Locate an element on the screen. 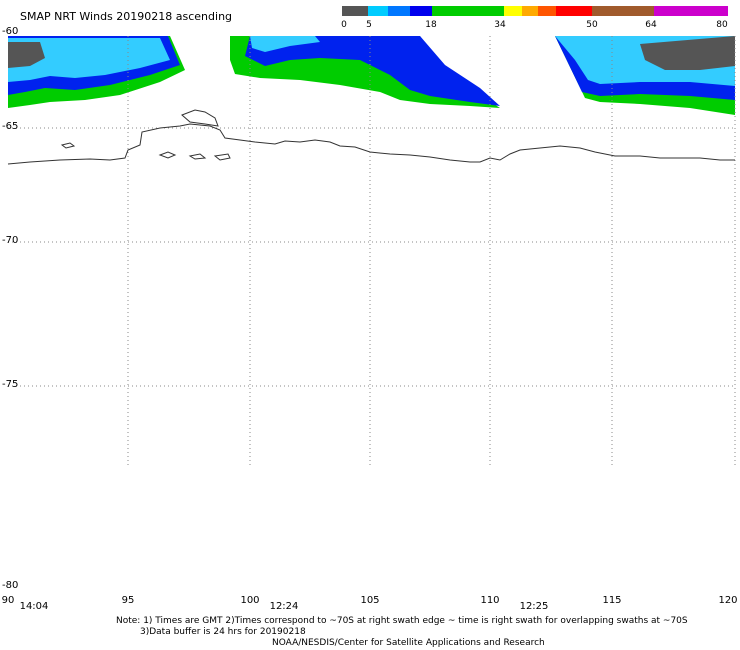 Image resolution: width=740 pixels, height=650 pixels. note-line-2: 3)Data buffer is 24 hrs for 20190218 is located at coordinates (223, 632).